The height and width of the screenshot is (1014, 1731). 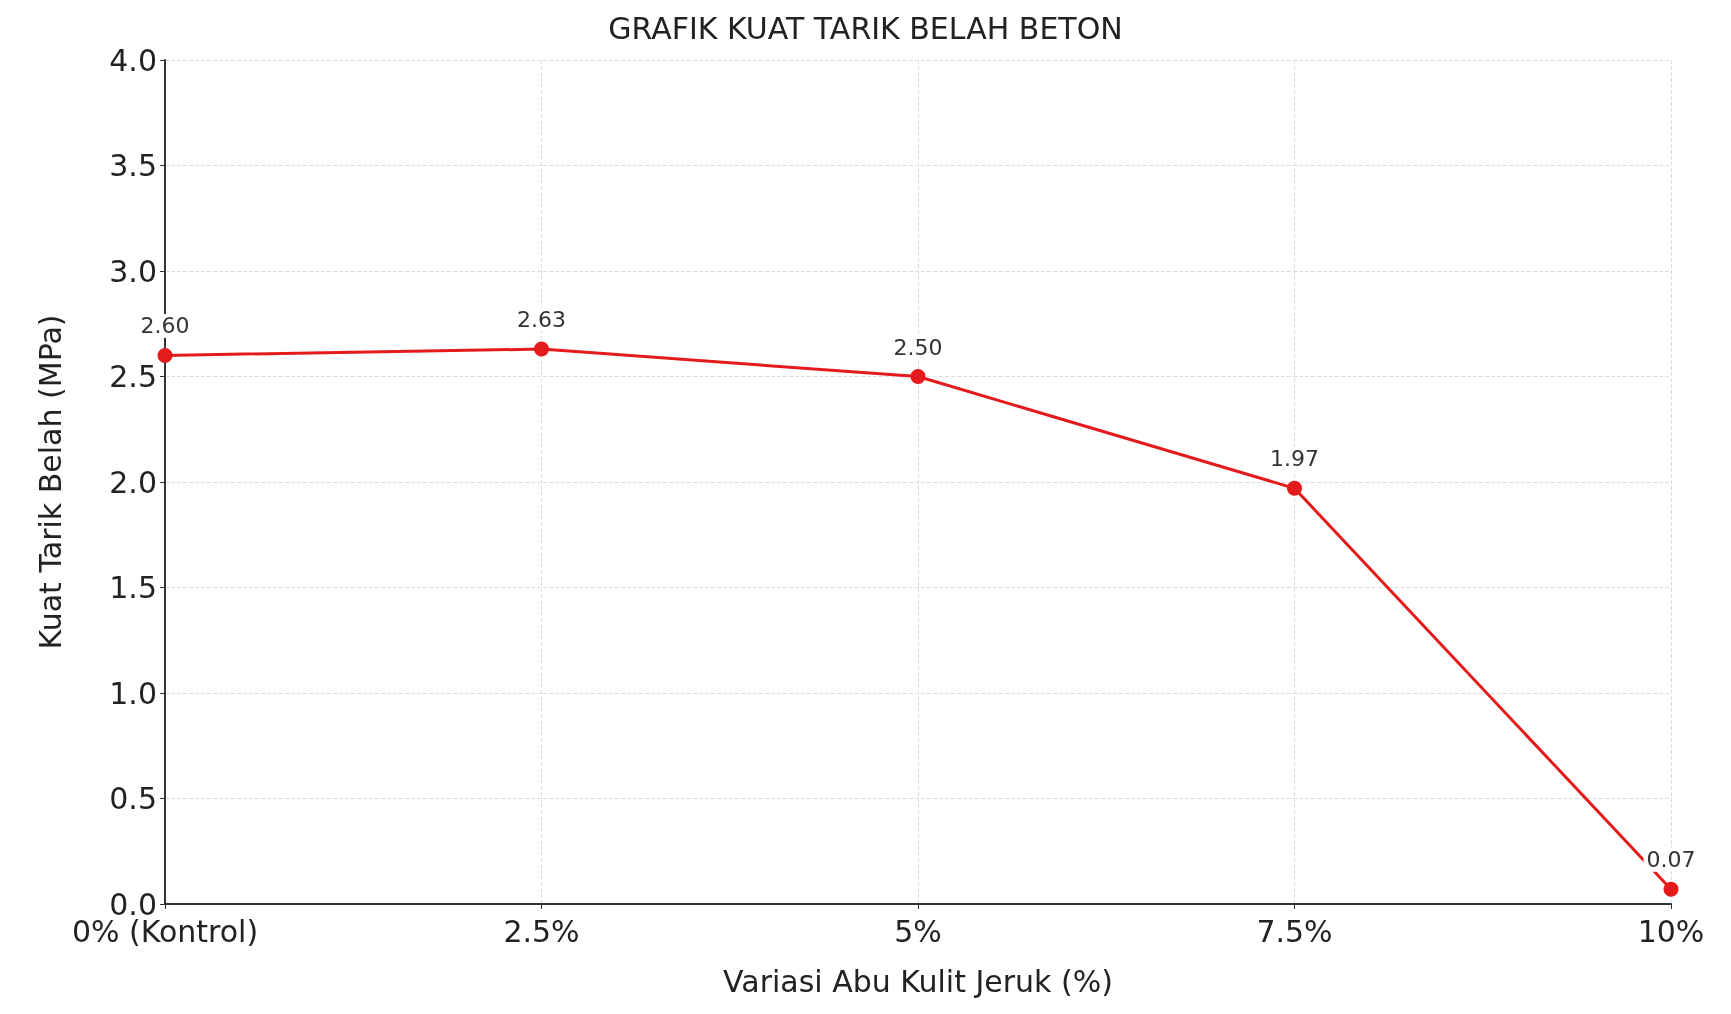 What do you see at coordinates (50, 482) in the screenshot?
I see `y-axis-title: Kuat Tarik Belah (MPa)` at bounding box center [50, 482].